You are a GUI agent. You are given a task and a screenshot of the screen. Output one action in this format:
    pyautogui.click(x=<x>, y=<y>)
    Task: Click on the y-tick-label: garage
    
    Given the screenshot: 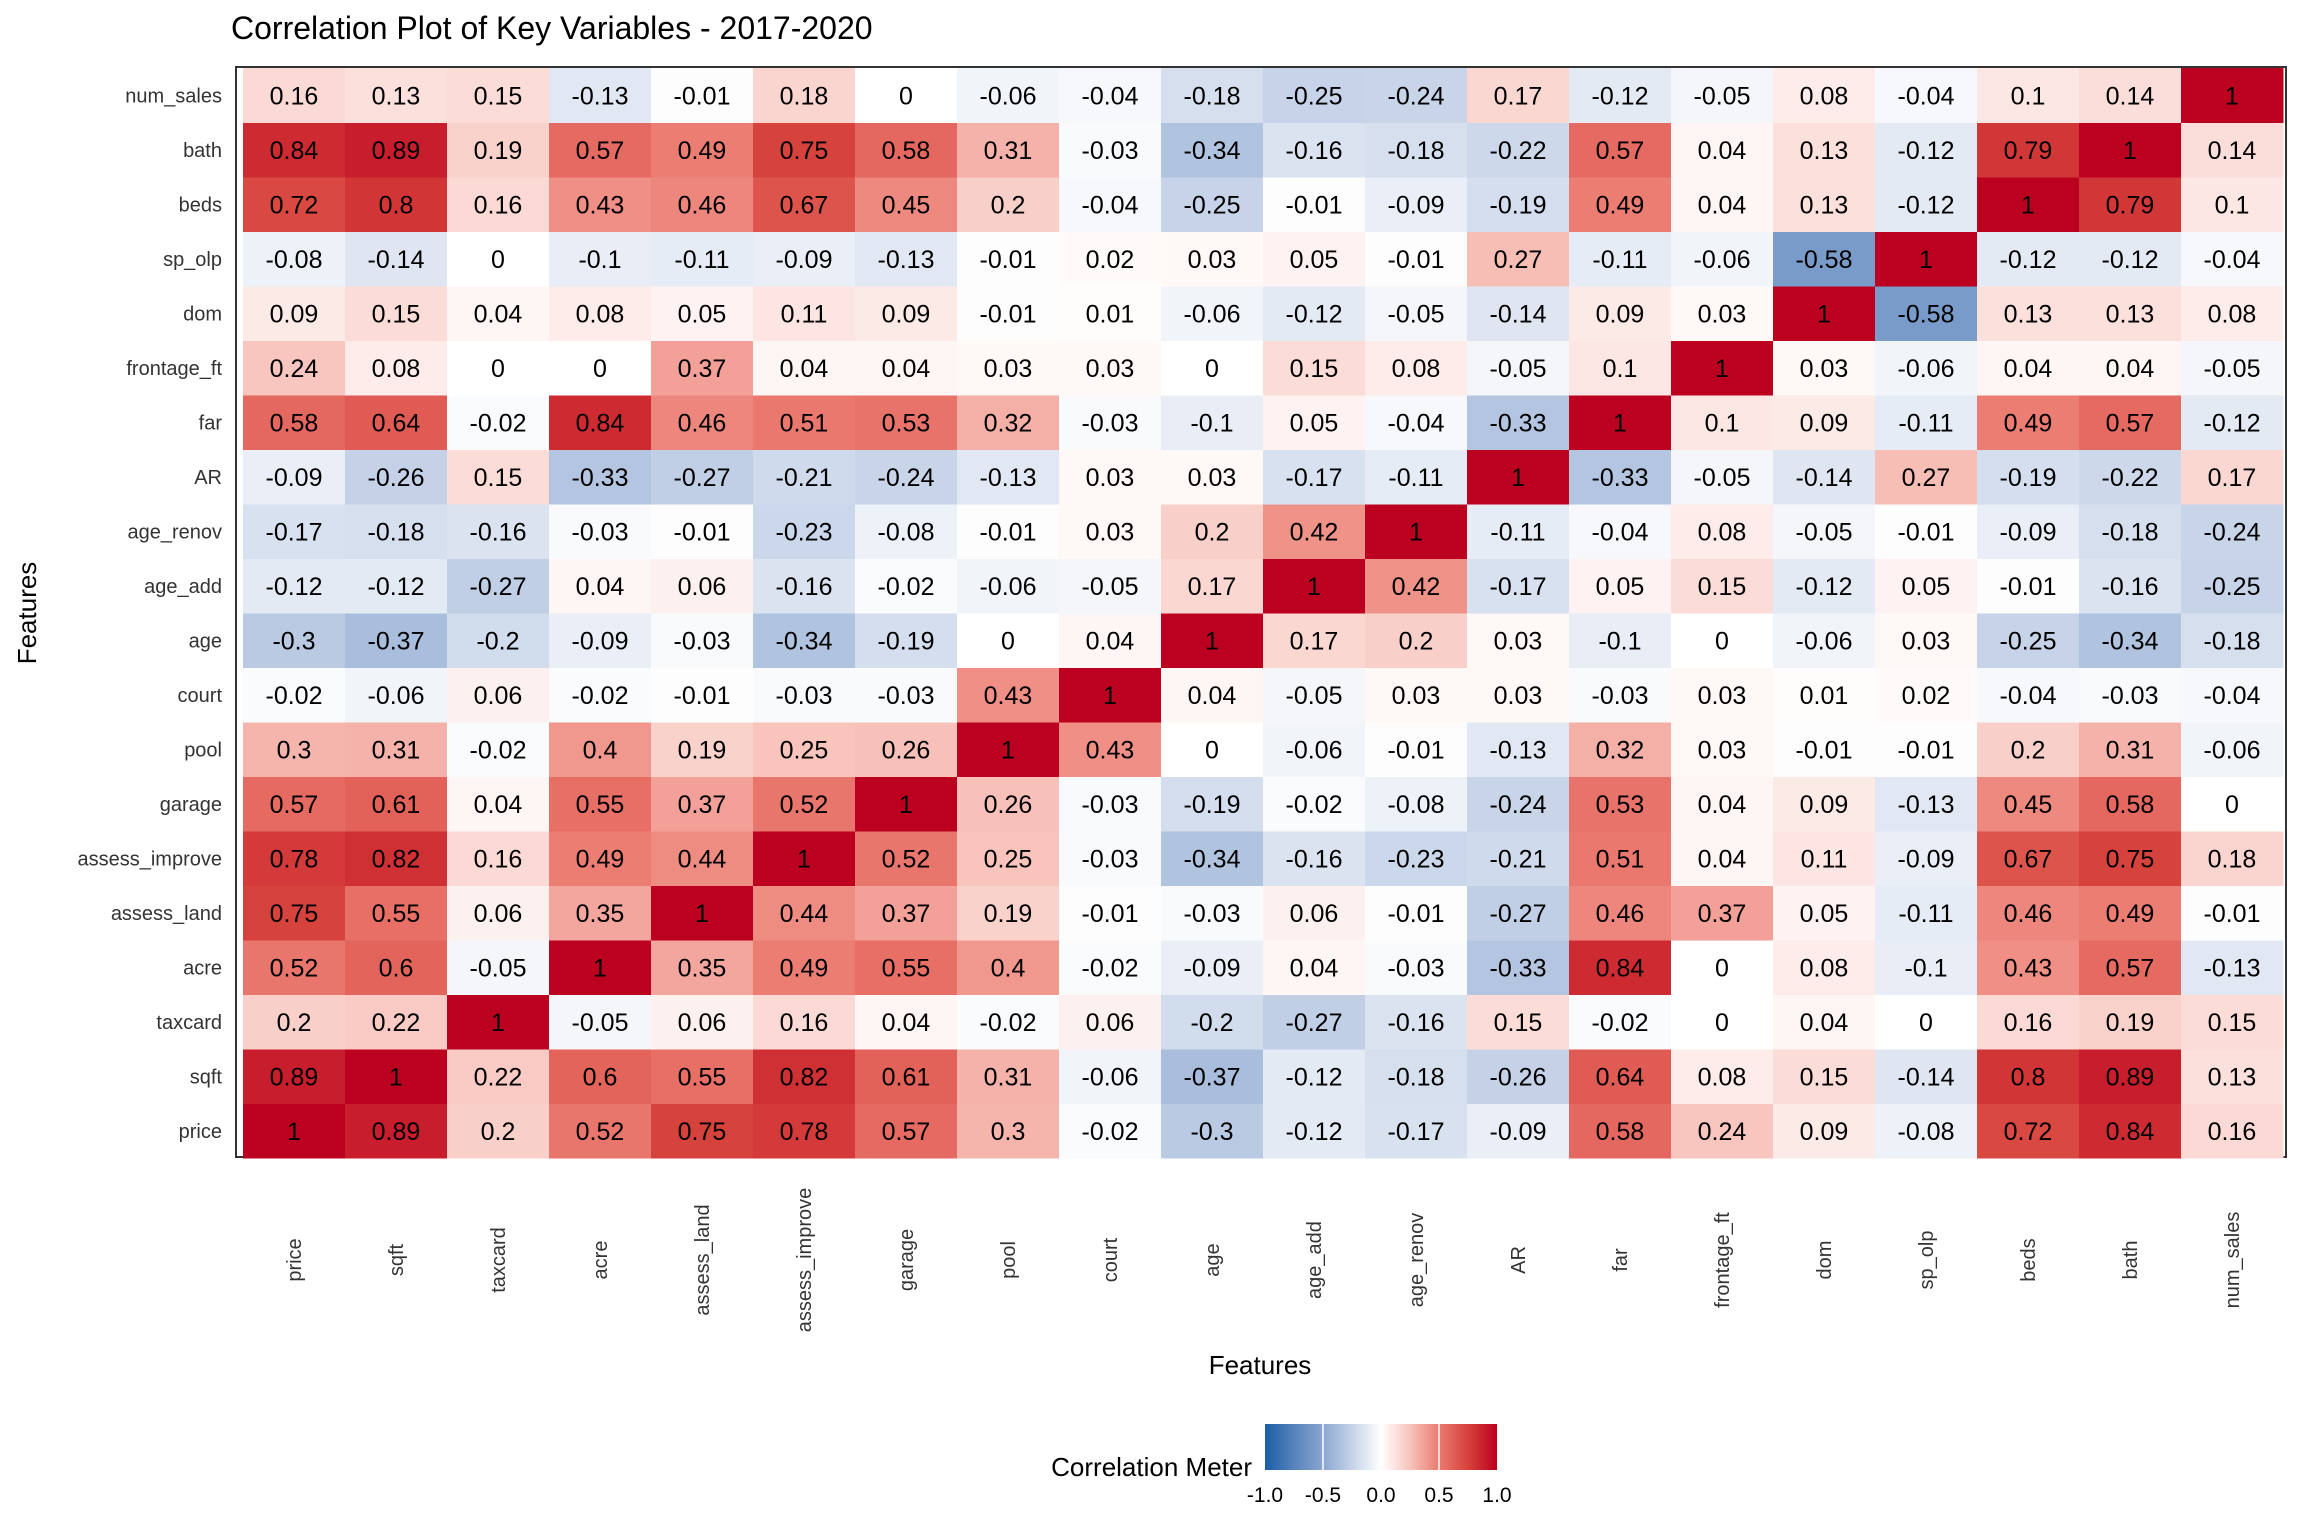 What is the action you would take?
    pyautogui.click(x=191, y=805)
    